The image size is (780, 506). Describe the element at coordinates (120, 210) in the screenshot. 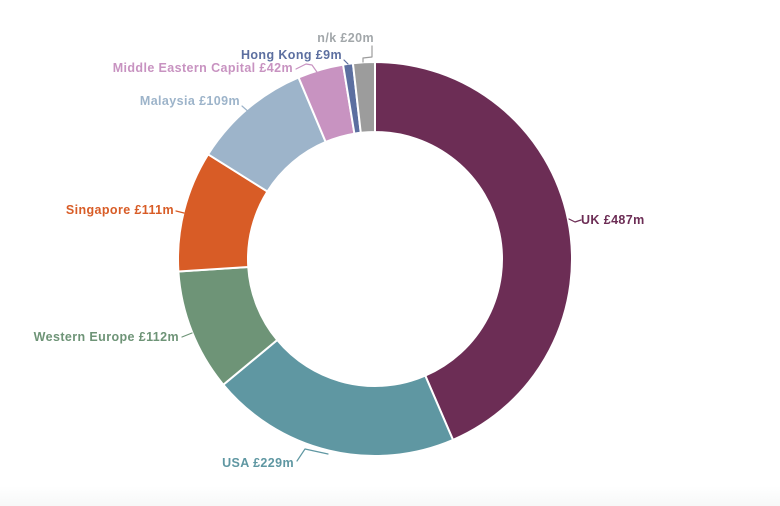

I see `slice-label-singapore: Singapore £111m` at that location.